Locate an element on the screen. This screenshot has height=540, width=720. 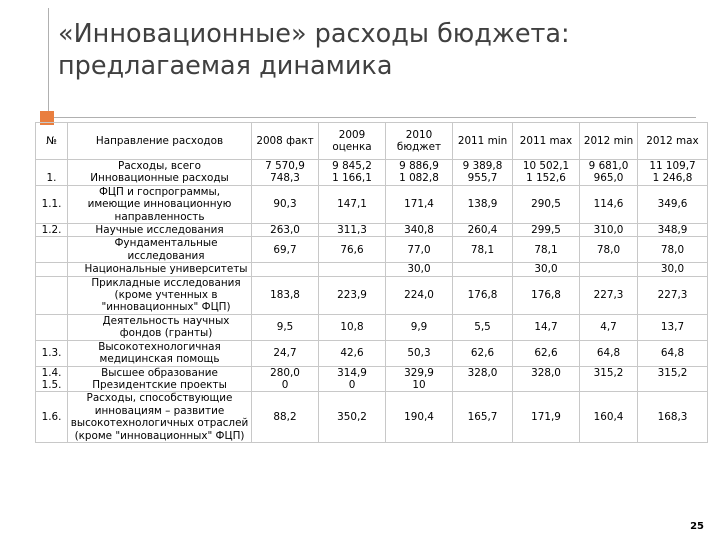
cell-value: 9,5 is located at coordinates (285, 327).